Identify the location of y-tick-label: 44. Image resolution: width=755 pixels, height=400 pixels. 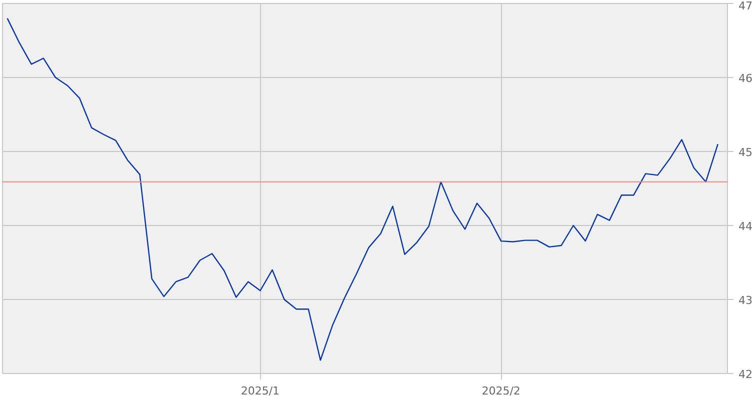
(745, 226).